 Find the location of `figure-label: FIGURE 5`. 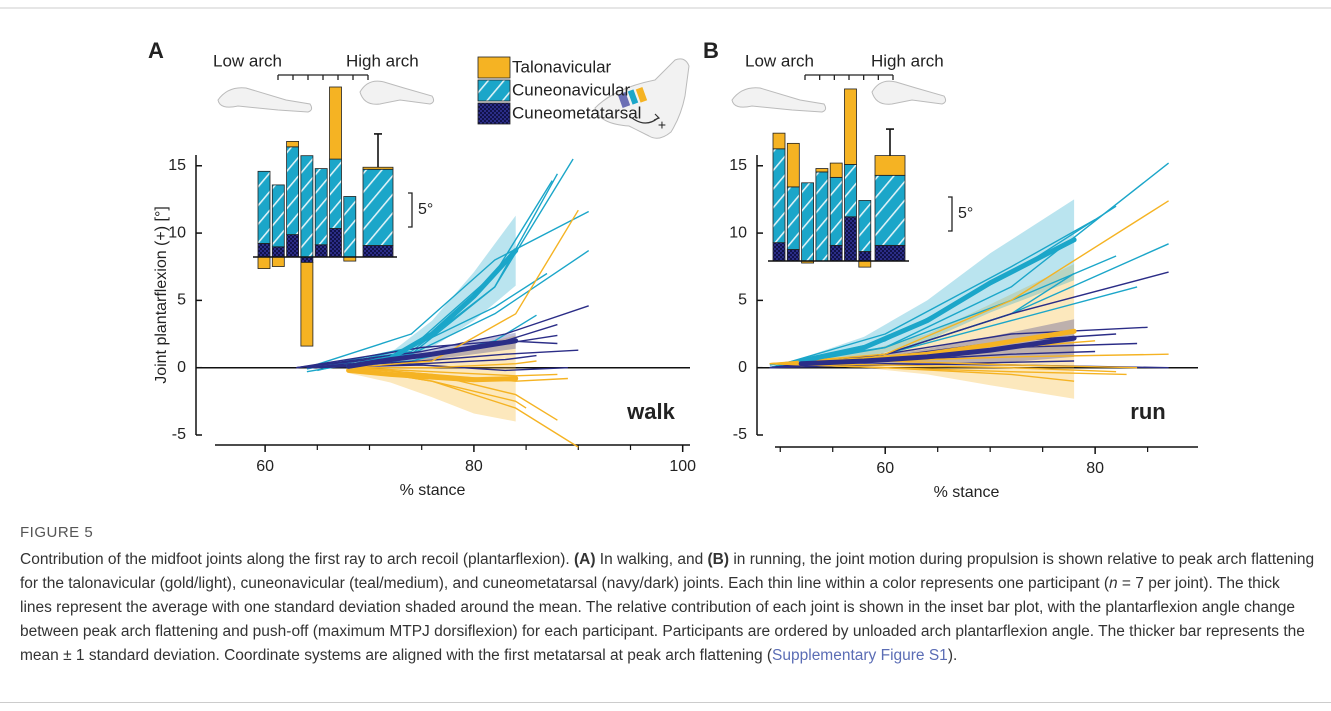

figure-label: FIGURE 5 is located at coordinates (57, 532).